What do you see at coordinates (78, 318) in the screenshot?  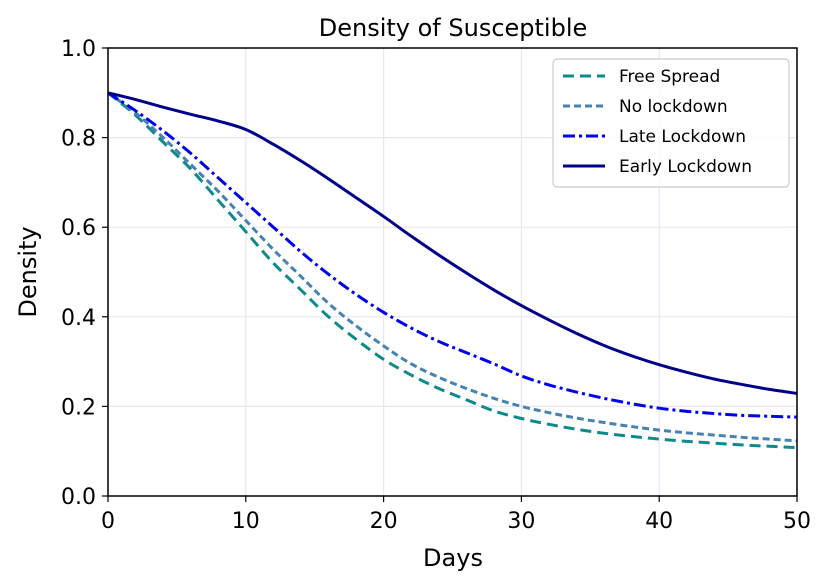 I see `y-tick-label-2: 0.4` at bounding box center [78, 318].